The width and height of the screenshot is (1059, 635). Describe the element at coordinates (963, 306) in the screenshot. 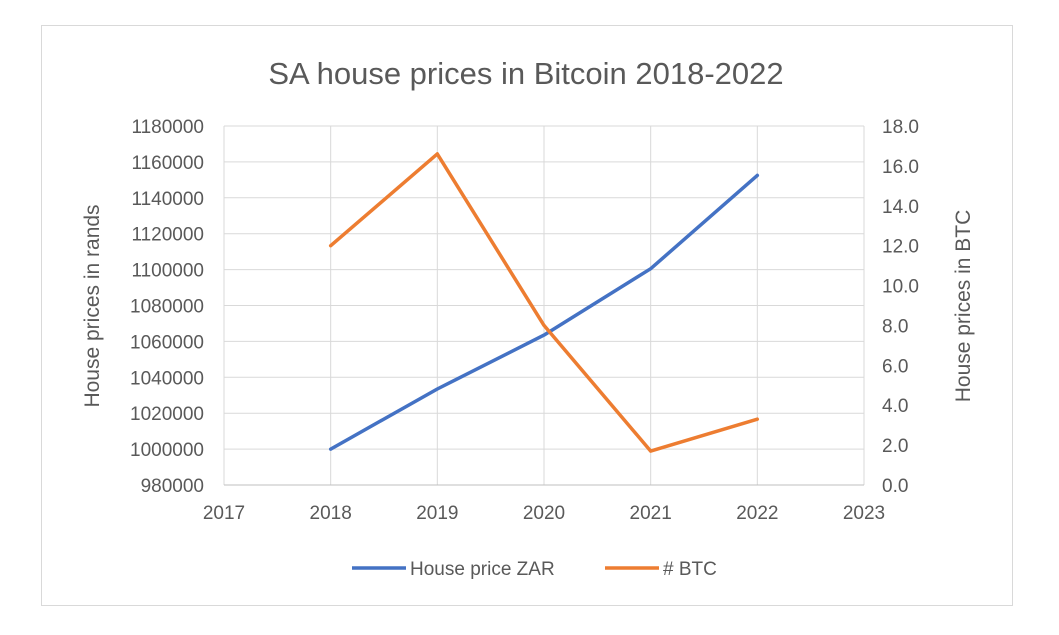

I see `right-axis-label: House prices in BTC` at that location.